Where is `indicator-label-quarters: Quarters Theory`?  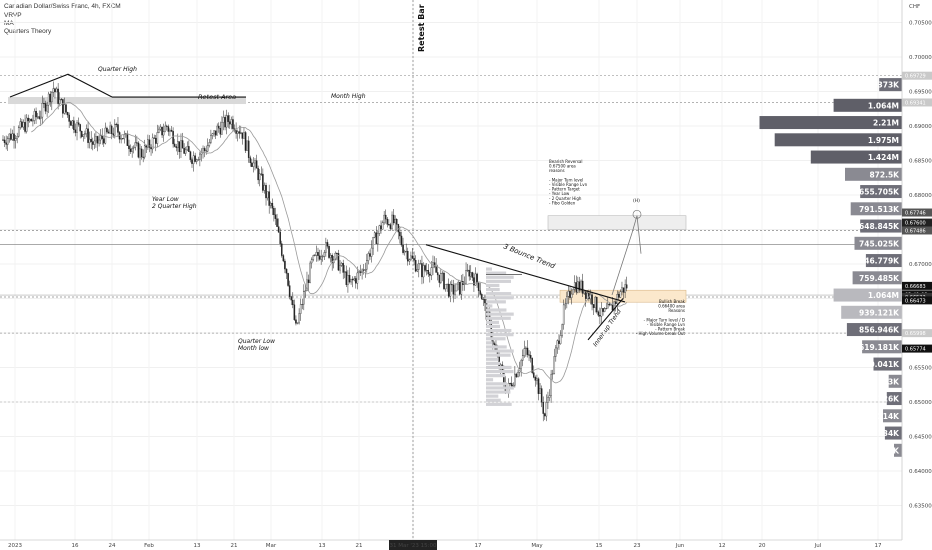 indicator-label-quarters: Quarters Theory is located at coordinates (28, 31).